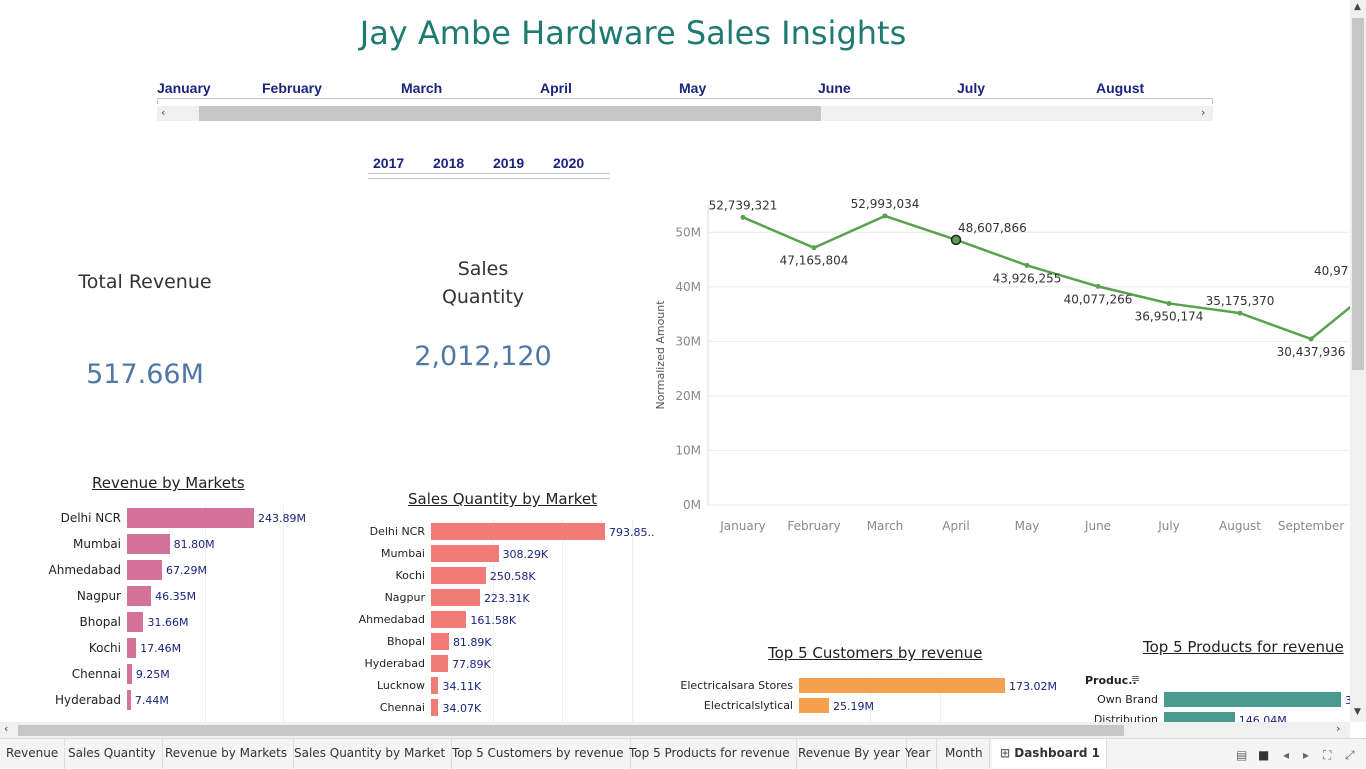 The image size is (1366, 769). Describe the element at coordinates (964, 754) in the screenshot. I see `tab-month: Month` at that location.